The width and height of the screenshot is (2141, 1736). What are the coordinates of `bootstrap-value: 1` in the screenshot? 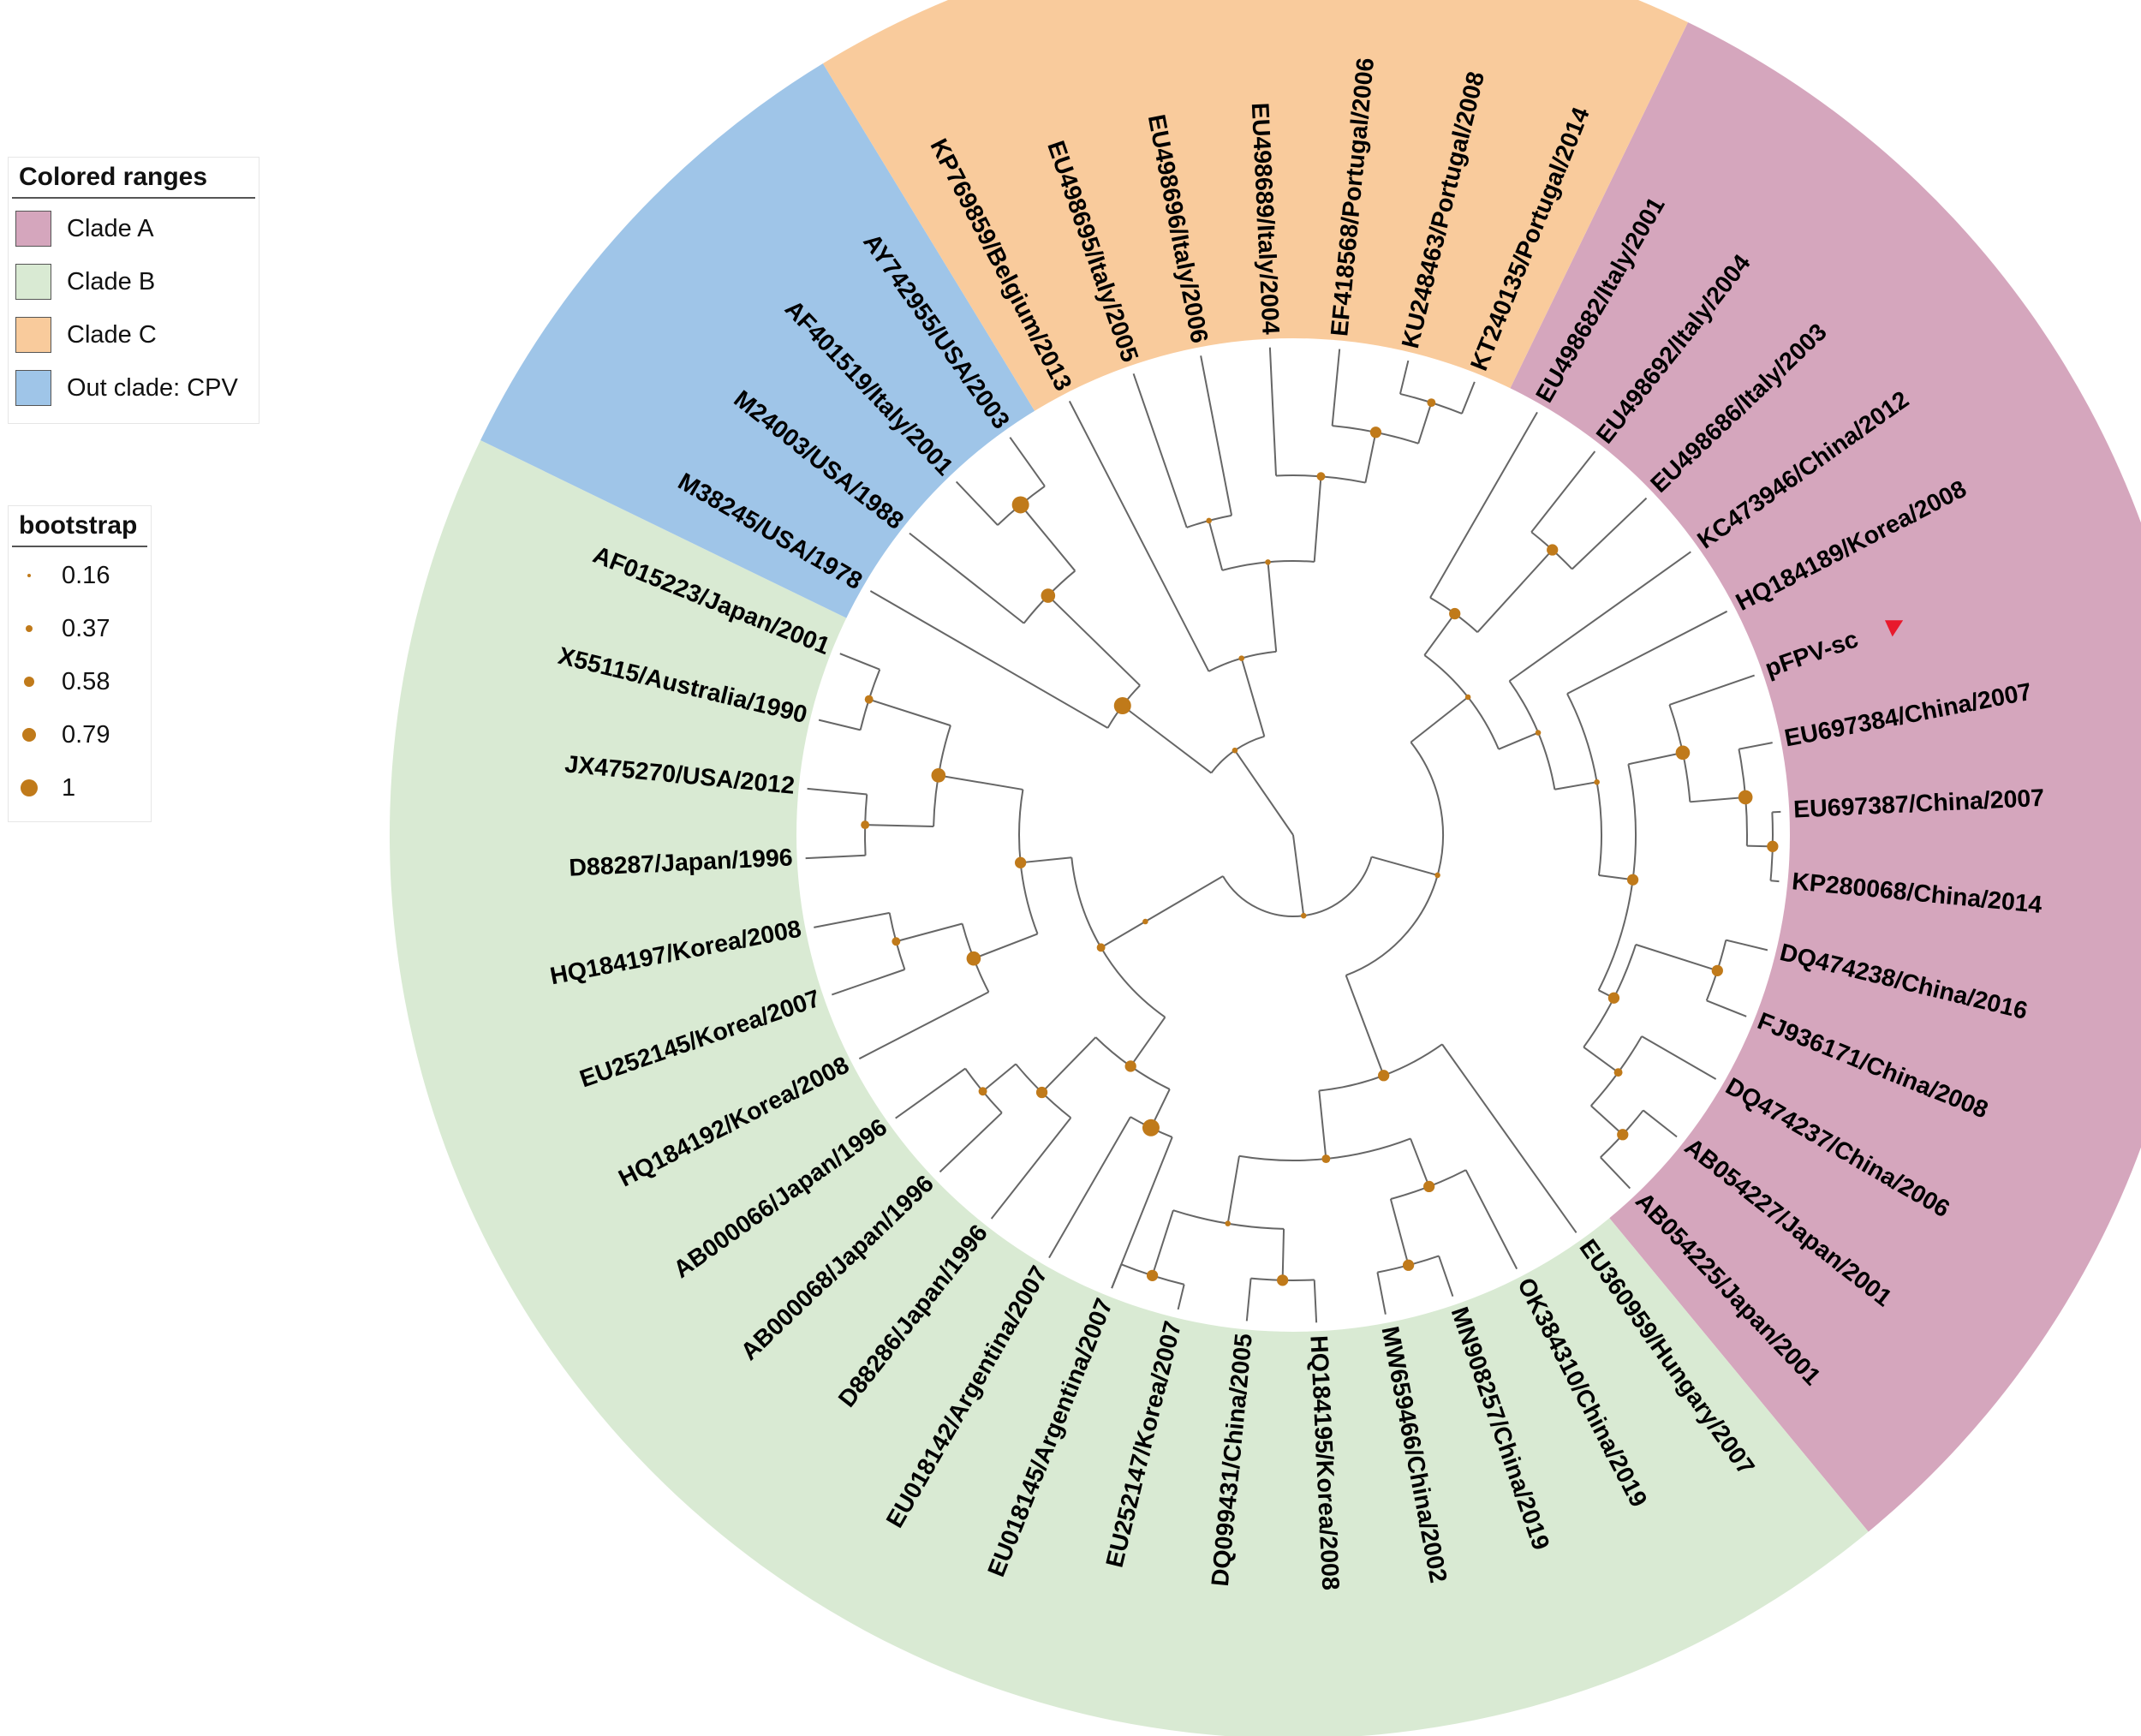 It's located at (69, 787).